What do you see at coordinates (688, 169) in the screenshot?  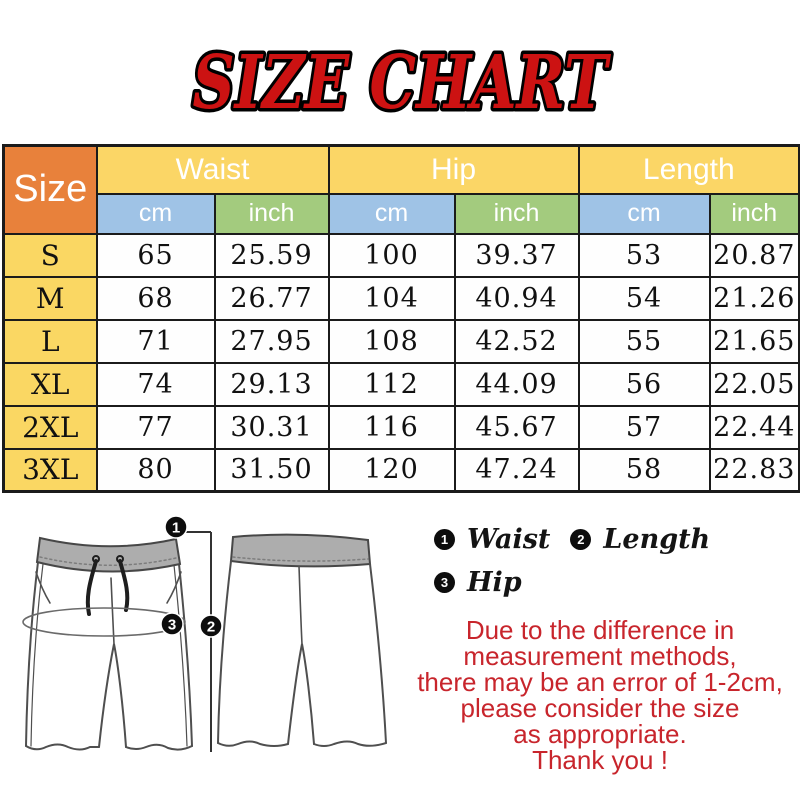 I see `column-header-length: Length` at bounding box center [688, 169].